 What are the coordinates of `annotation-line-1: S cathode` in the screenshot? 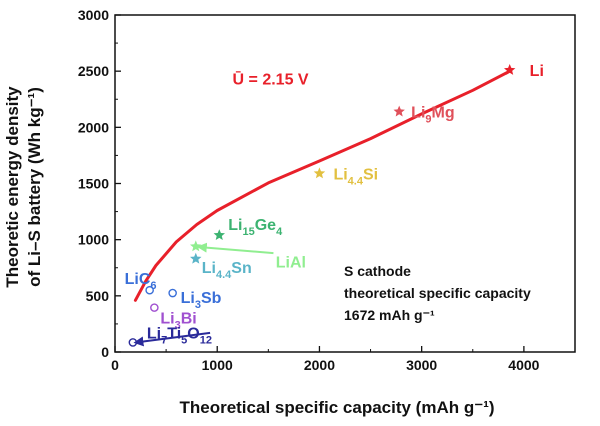 It's located at (377, 271).